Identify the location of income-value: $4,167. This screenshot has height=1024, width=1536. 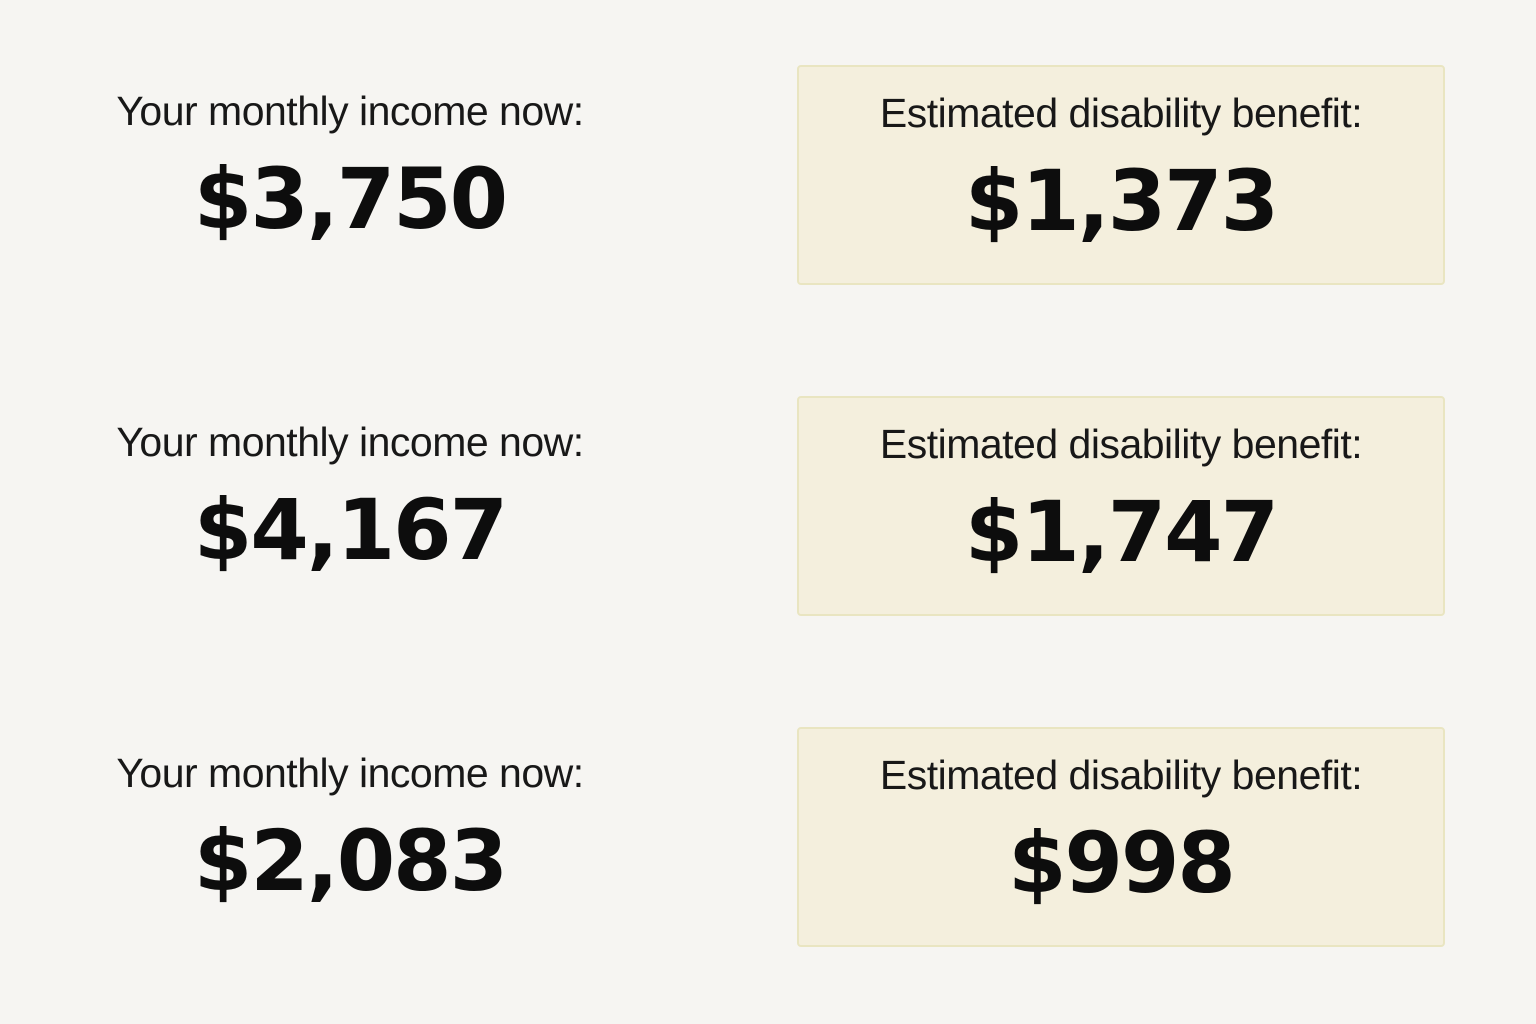
(350, 530).